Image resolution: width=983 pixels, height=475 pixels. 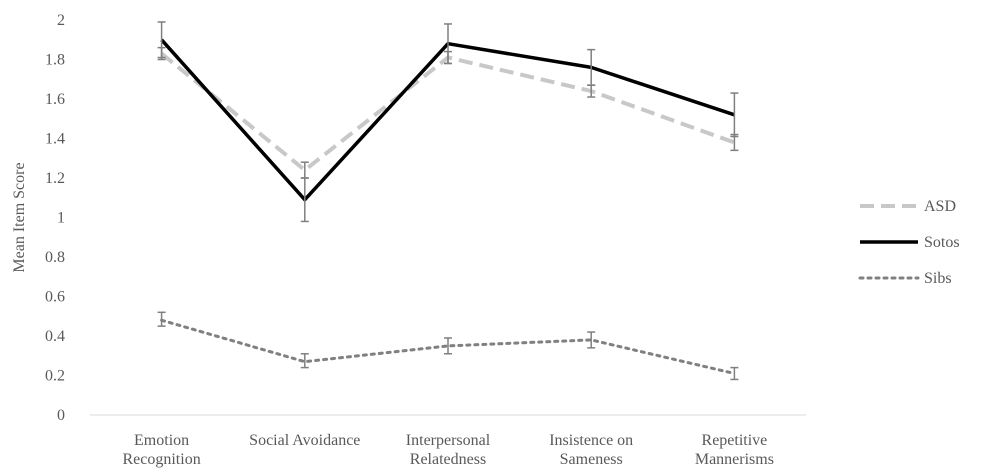 I want to click on y-tick-label: 0.6, so click(x=55, y=297).